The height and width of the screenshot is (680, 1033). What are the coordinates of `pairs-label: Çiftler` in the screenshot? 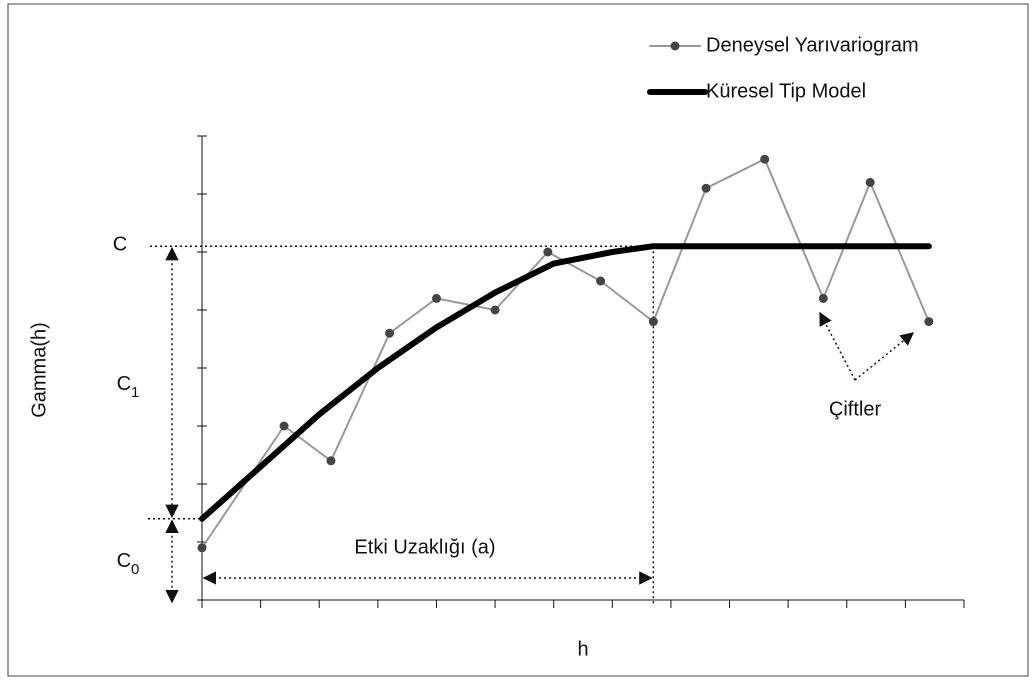 It's located at (855, 409).